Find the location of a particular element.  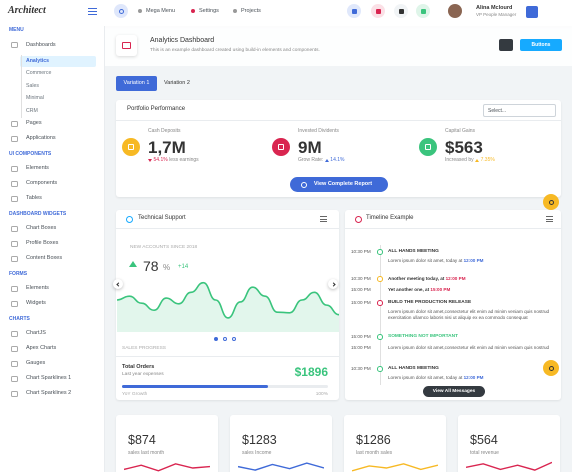

sidebar-item: Profile Boxes is located at coordinates (42, 243).